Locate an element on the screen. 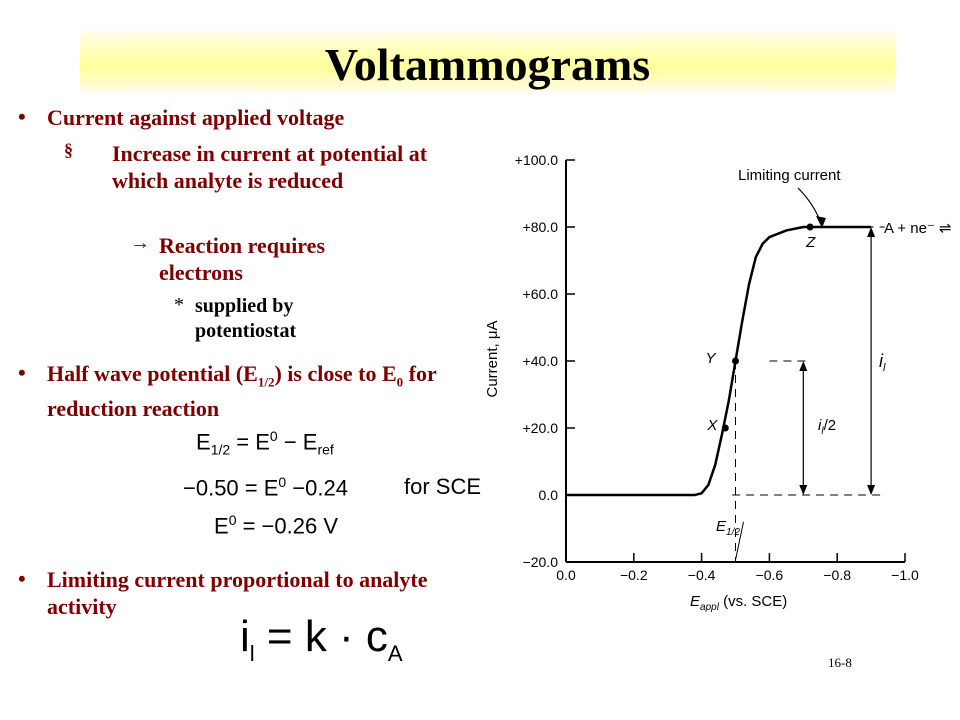 The image size is (960, 720). guide-lines is located at coordinates (808, 394).